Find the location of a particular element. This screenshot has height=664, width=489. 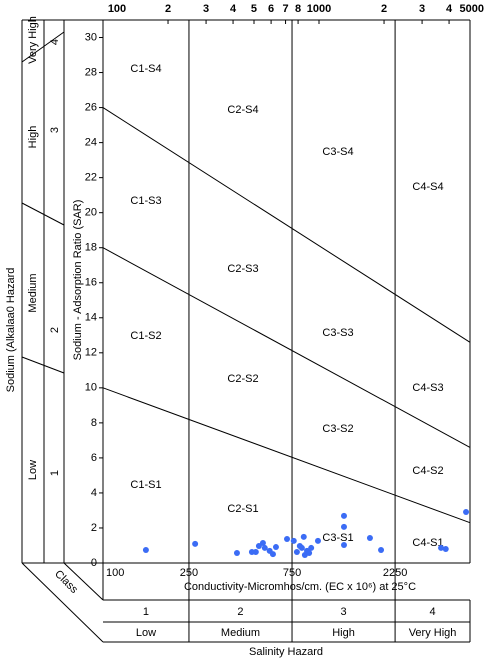

region-label: C3-S3 is located at coordinates (337, 333).